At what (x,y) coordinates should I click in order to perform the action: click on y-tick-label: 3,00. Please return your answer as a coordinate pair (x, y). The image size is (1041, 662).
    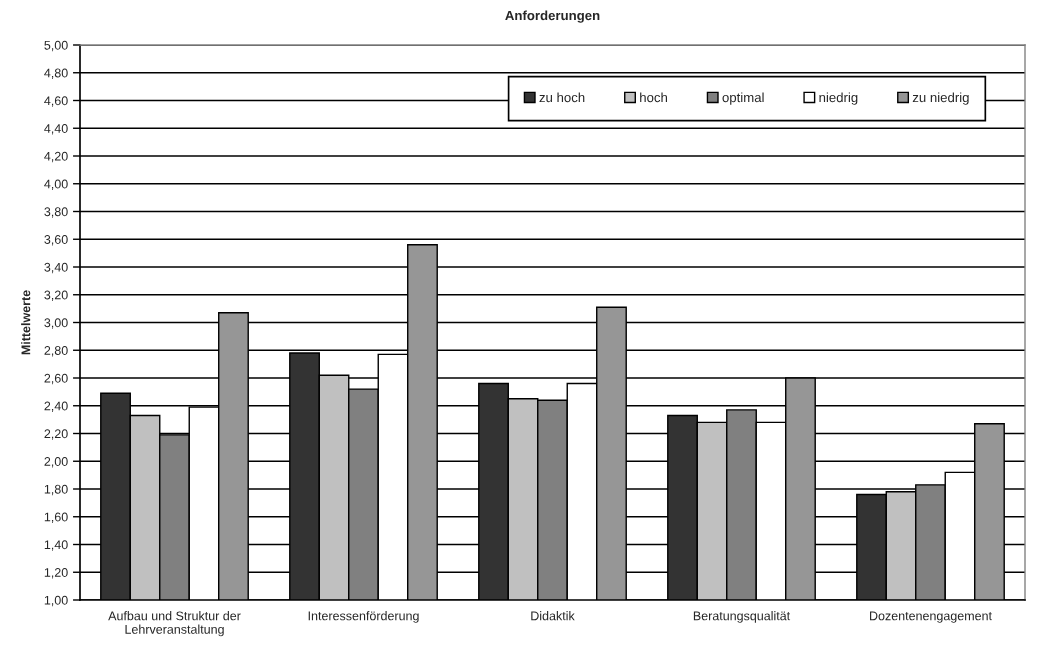
    Looking at the image, I should click on (56, 323).